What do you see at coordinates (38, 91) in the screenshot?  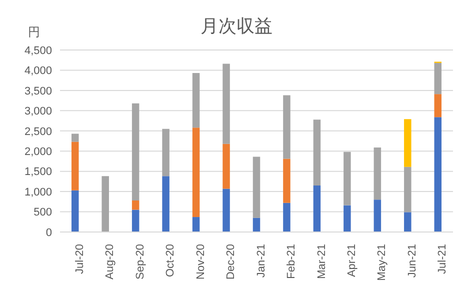 I see `y-tick-label: 3,500` at bounding box center [38, 91].